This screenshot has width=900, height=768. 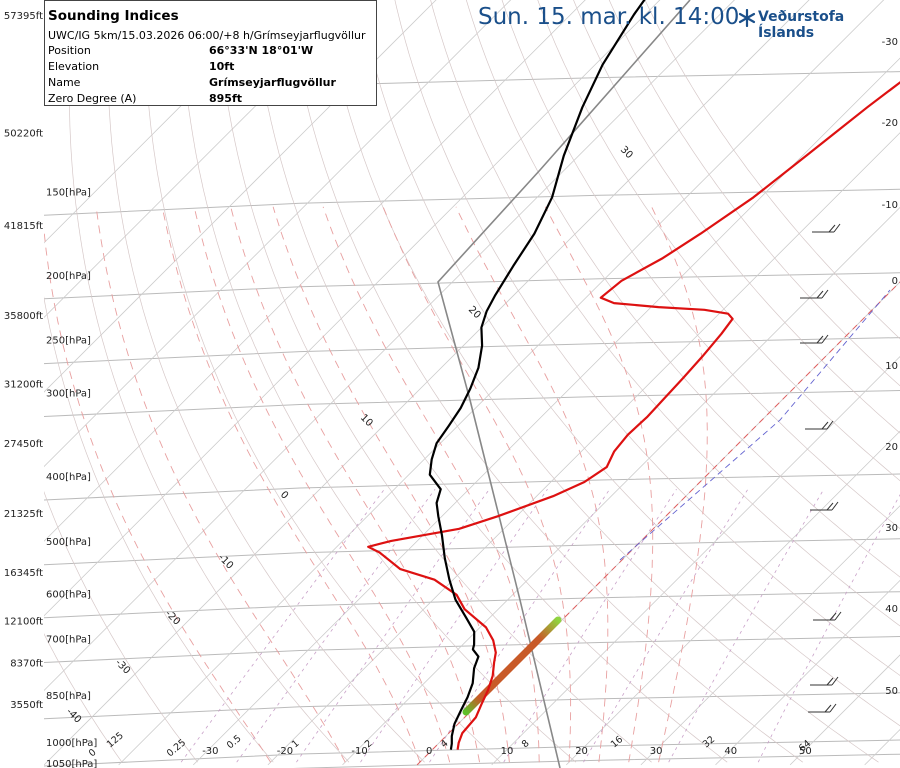 I want to click on pressure-label: 1050[hPa], so click(x=71, y=763).